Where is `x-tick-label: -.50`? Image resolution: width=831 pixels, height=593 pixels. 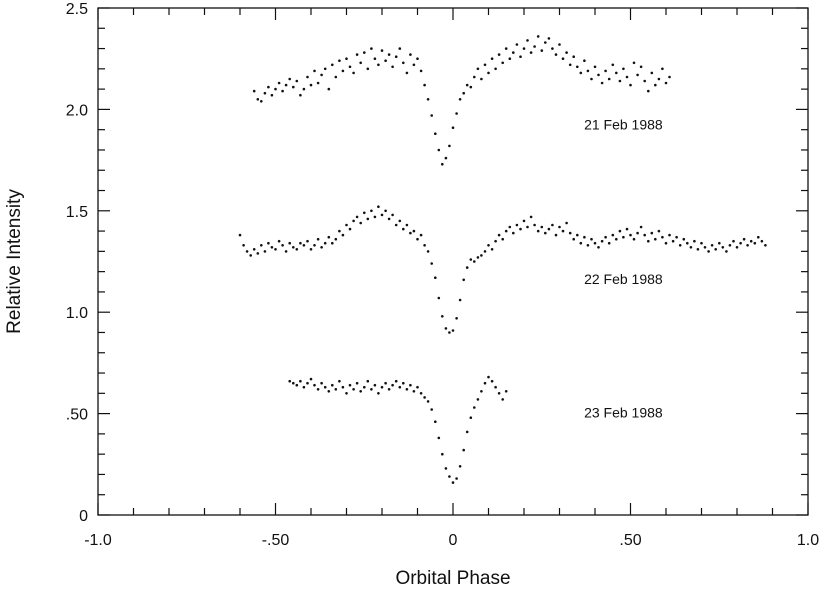 x-tick-label: -.50 is located at coordinates (276, 540).